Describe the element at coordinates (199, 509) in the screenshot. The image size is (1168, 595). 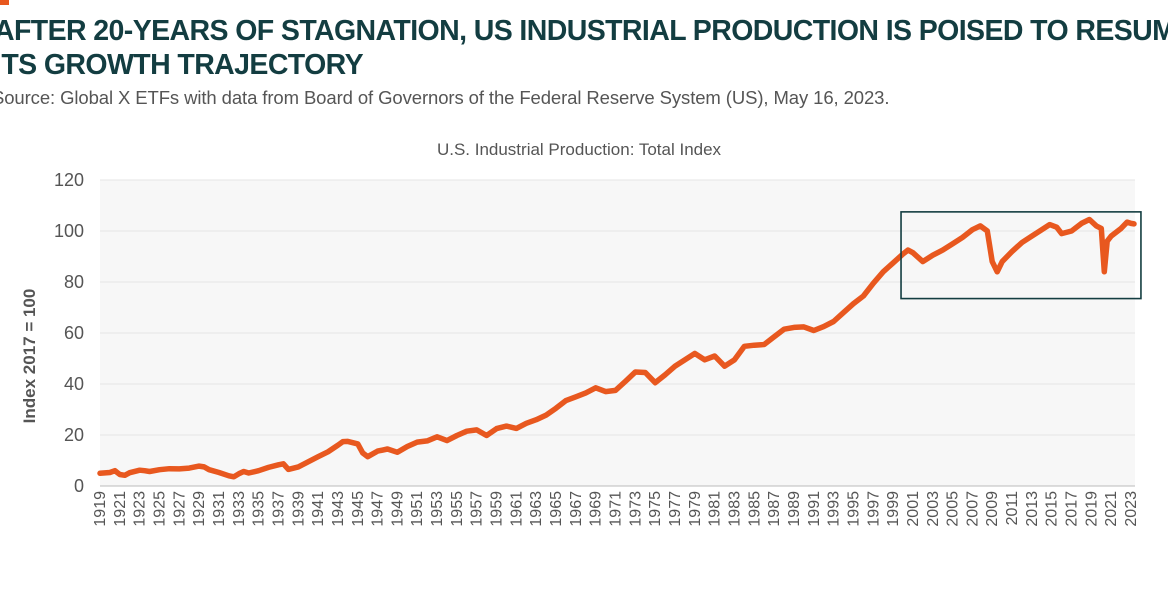
I see `x-tick-label: 1929` at that location.